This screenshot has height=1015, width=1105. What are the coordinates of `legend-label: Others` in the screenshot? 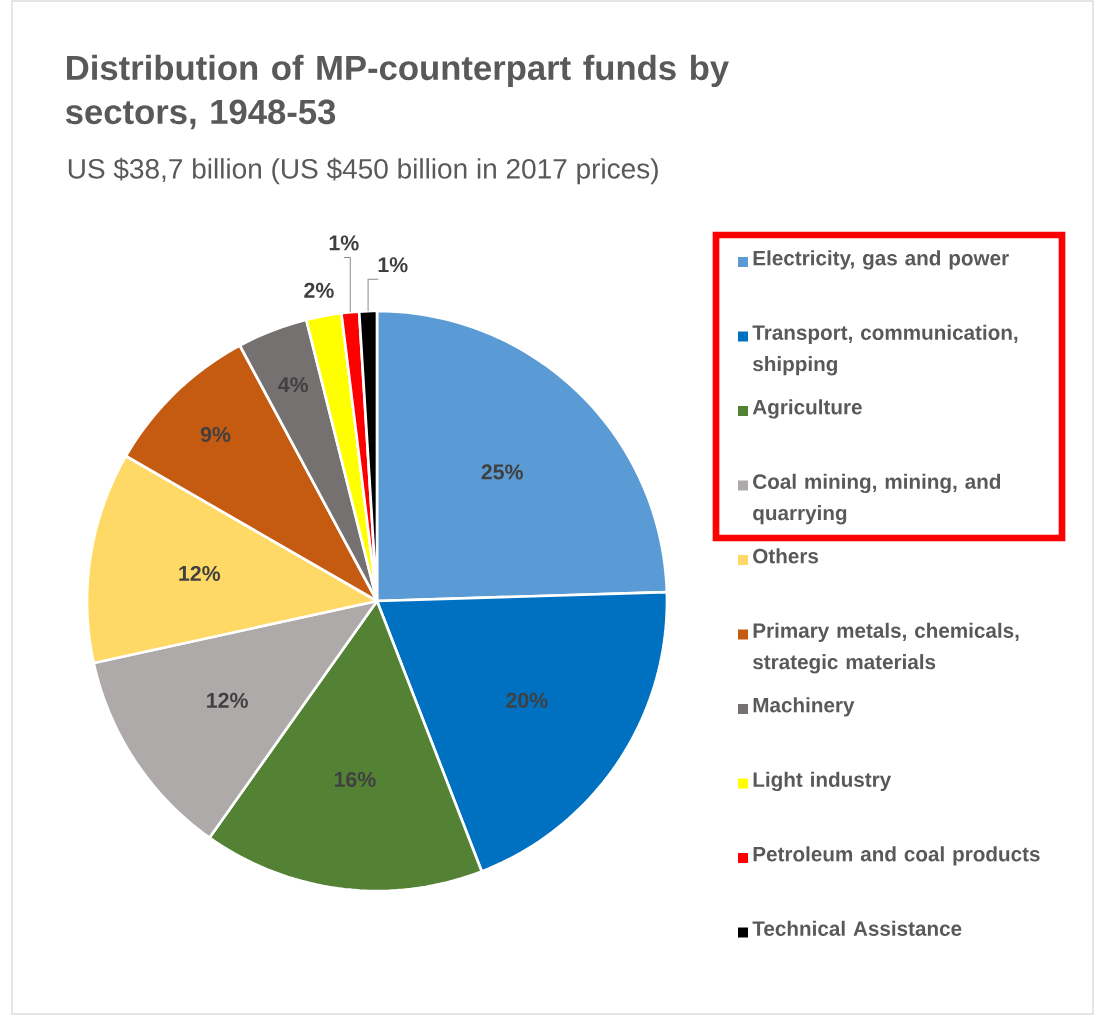 It's located at (786, 556).